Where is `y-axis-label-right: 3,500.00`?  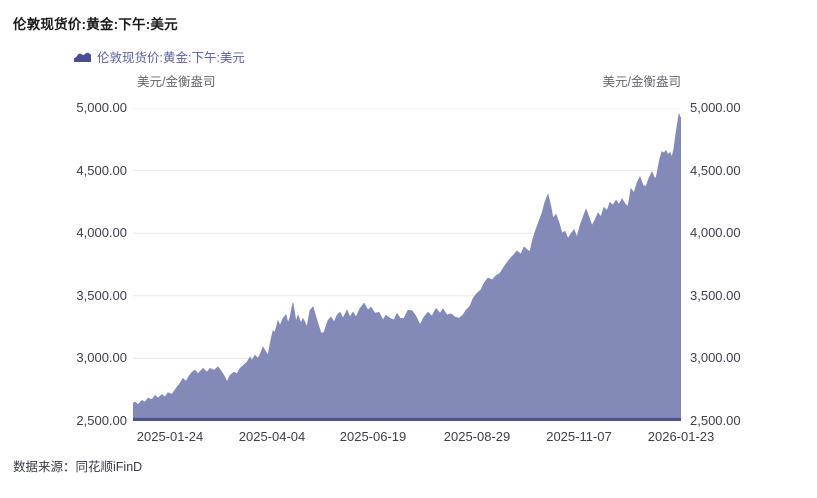 y-axis-label-right: 3,500.00 is located at coordinates (715, 295).